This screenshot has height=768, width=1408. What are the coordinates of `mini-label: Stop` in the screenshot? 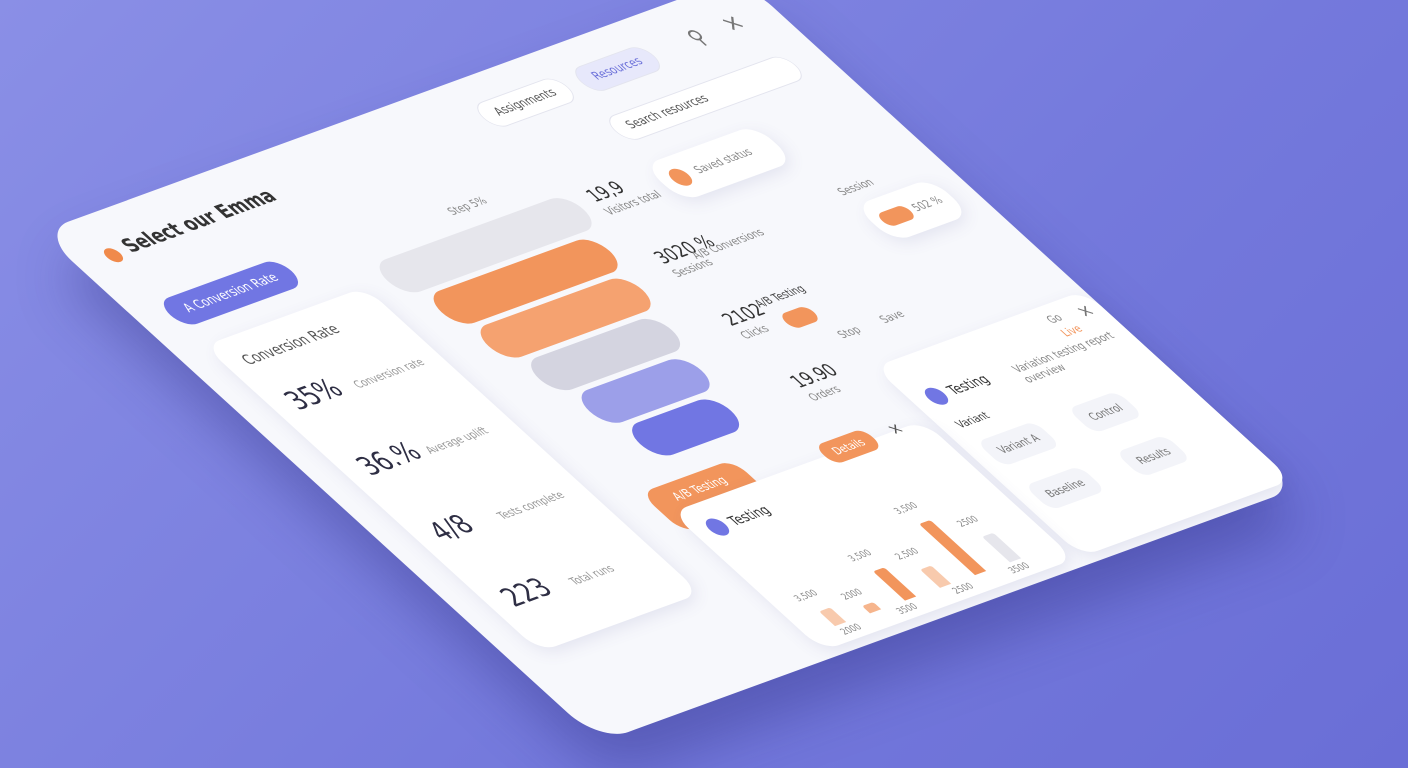 It's located at (849, 332).